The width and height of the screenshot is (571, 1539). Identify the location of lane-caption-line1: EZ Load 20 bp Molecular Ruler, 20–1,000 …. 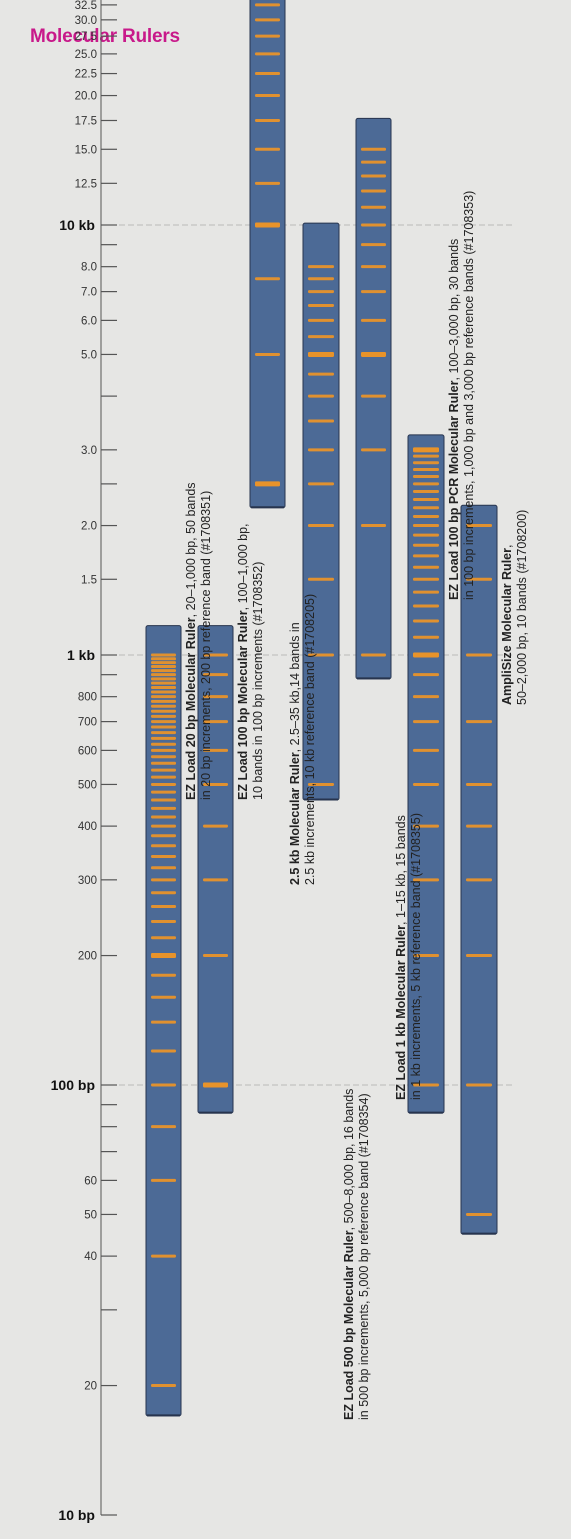
(191, 641).